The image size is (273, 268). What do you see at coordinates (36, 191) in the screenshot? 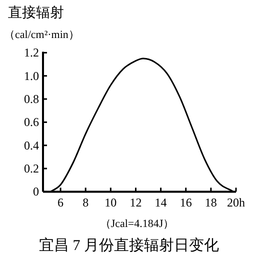
I see `y-tick-label: 0` at bounding box center [36, 191].